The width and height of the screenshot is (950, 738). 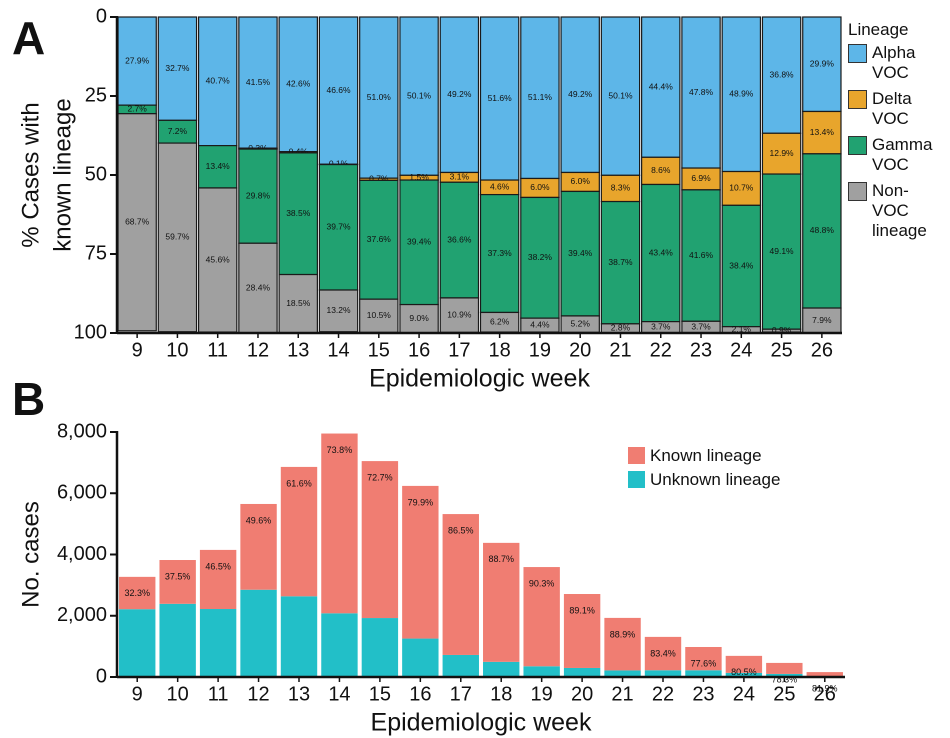 What do you see at coordinates (137, 694) in the screenshot?
I see `x-tick-label: 9` at bounding box center [137, 694].